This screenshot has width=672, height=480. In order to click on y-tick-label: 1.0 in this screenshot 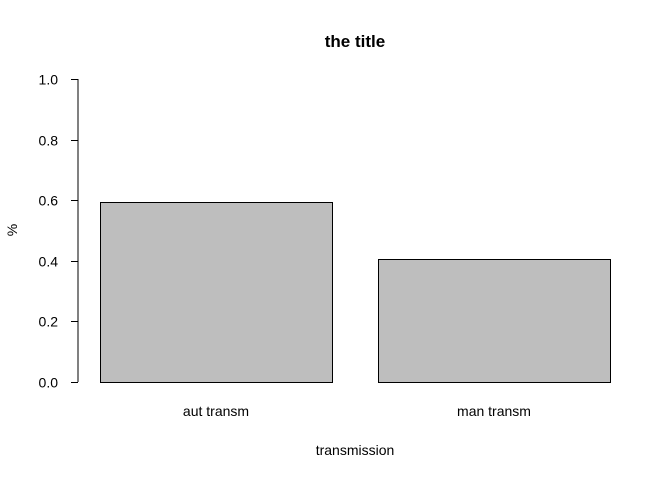, I will do `click(49, 80)`.